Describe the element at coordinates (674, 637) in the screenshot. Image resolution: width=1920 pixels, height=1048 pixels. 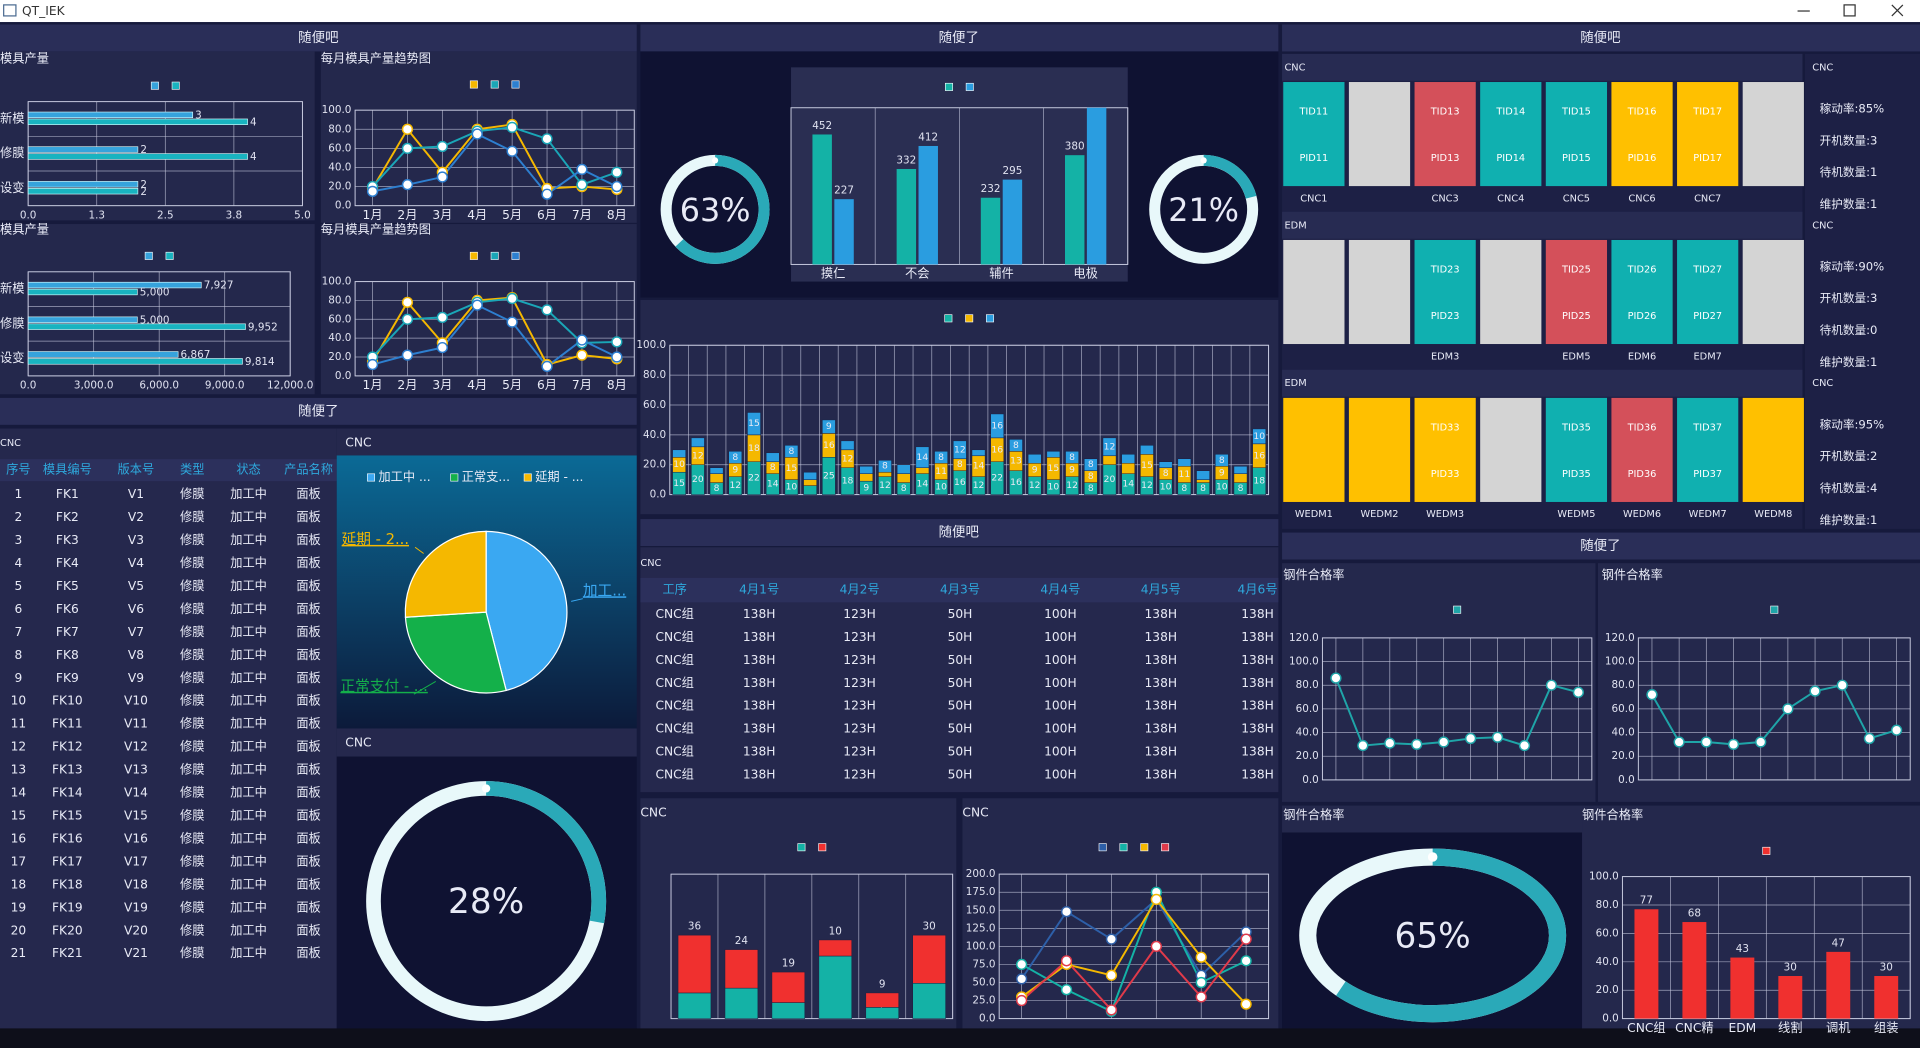
I see `table-cell: CNC组` at that location.